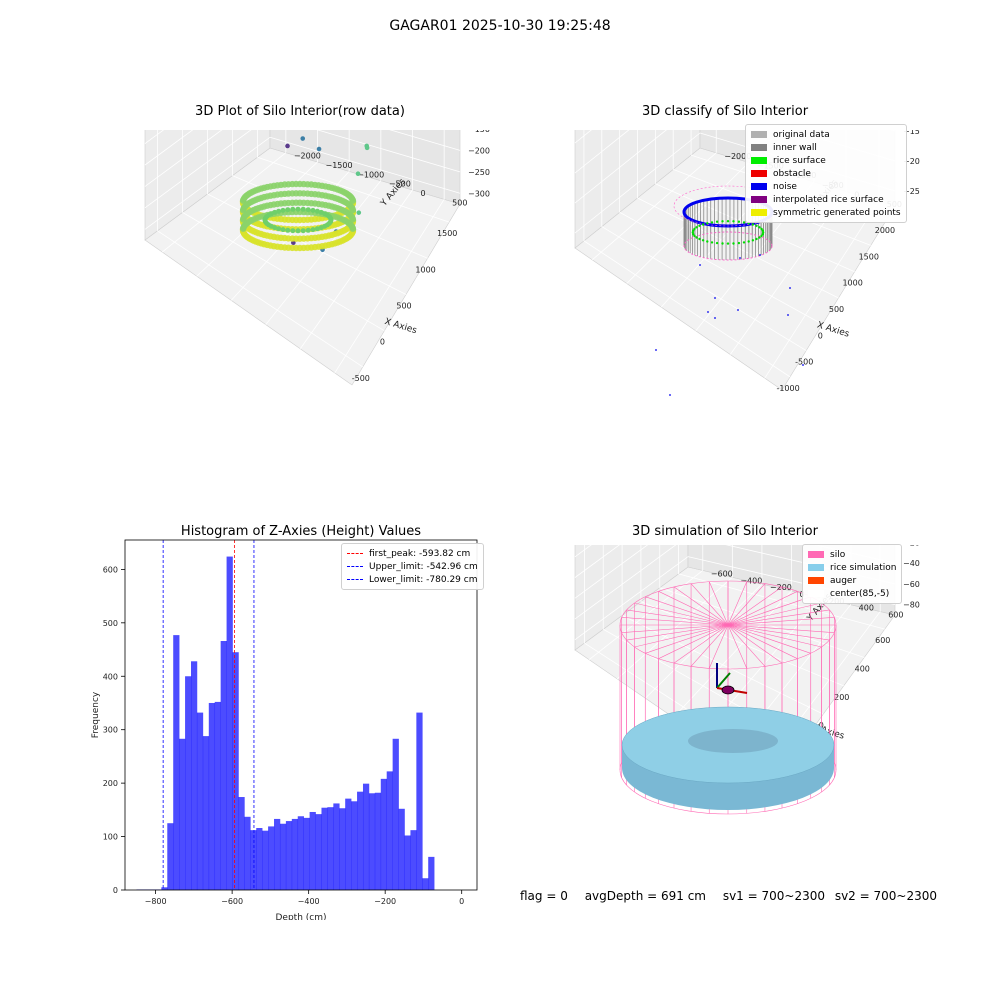 This screenshot has height=1000, width=1000. I want to click on plot2-legend-entry: noise, so click(826, 186).